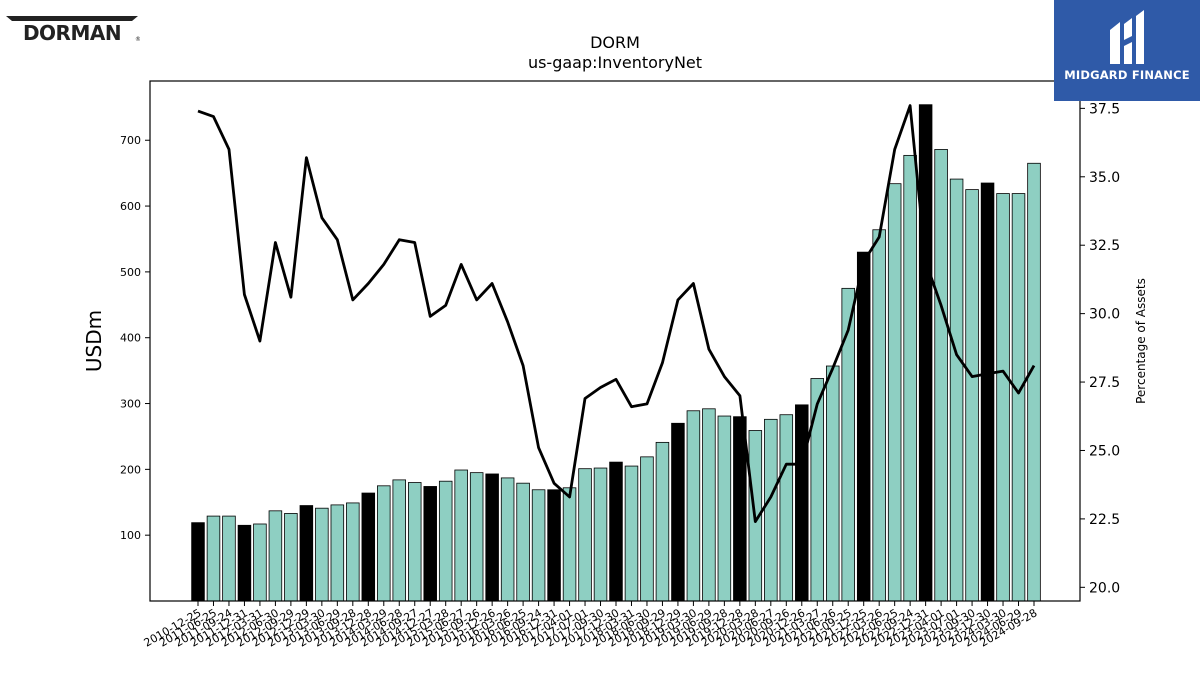  What do you see at coordinates (1104, 315) in the screenshot?
I see `right-tick-label: 30.0` at bounding box center [1104, 315].